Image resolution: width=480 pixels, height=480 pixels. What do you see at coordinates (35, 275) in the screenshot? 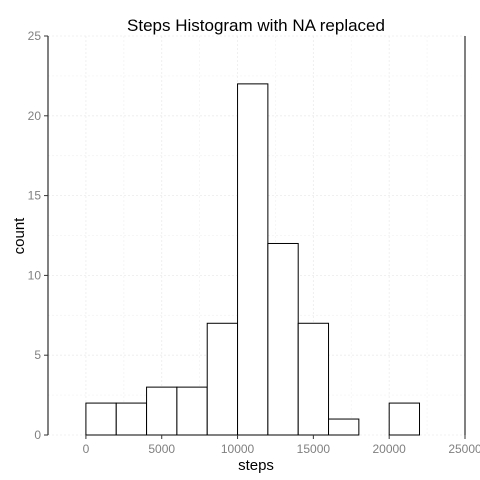
I see `y-tick-label: 10` at bounding box center [35, 275].